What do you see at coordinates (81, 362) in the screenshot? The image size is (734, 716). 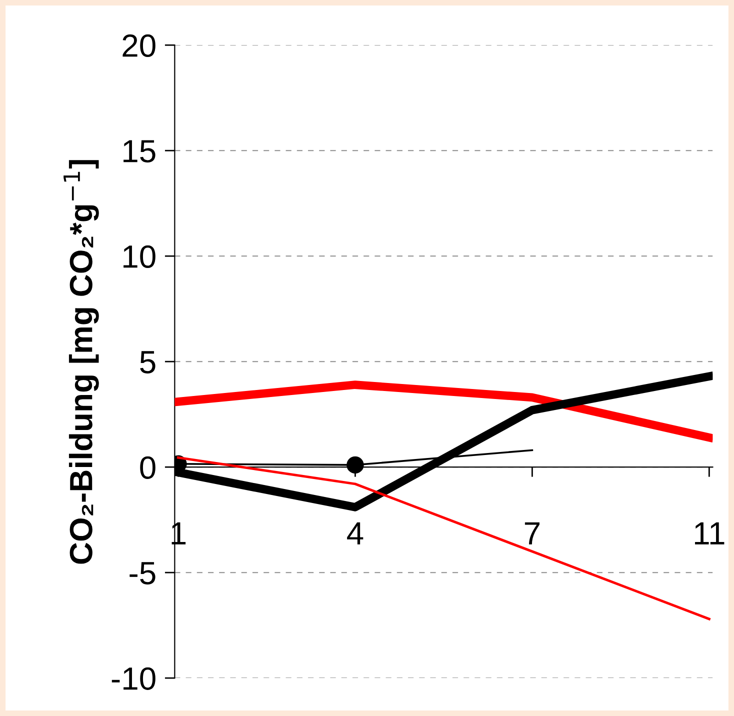 I see `y-axis-title: CO₂-Bildung [mg CO₂*g$^{−1}$]` at bounding box center [81, 362].